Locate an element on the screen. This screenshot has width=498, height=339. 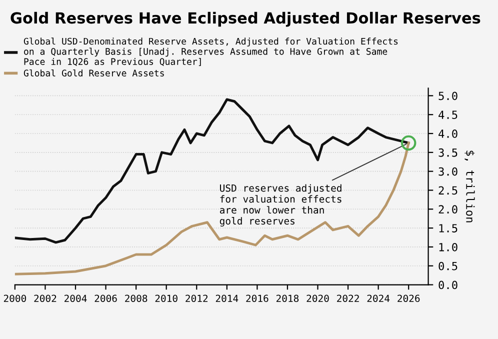
chart-title: Gold Reserves Have Eclipsed Adjusted Dollar Reserves is located at coordinates (245, 19).